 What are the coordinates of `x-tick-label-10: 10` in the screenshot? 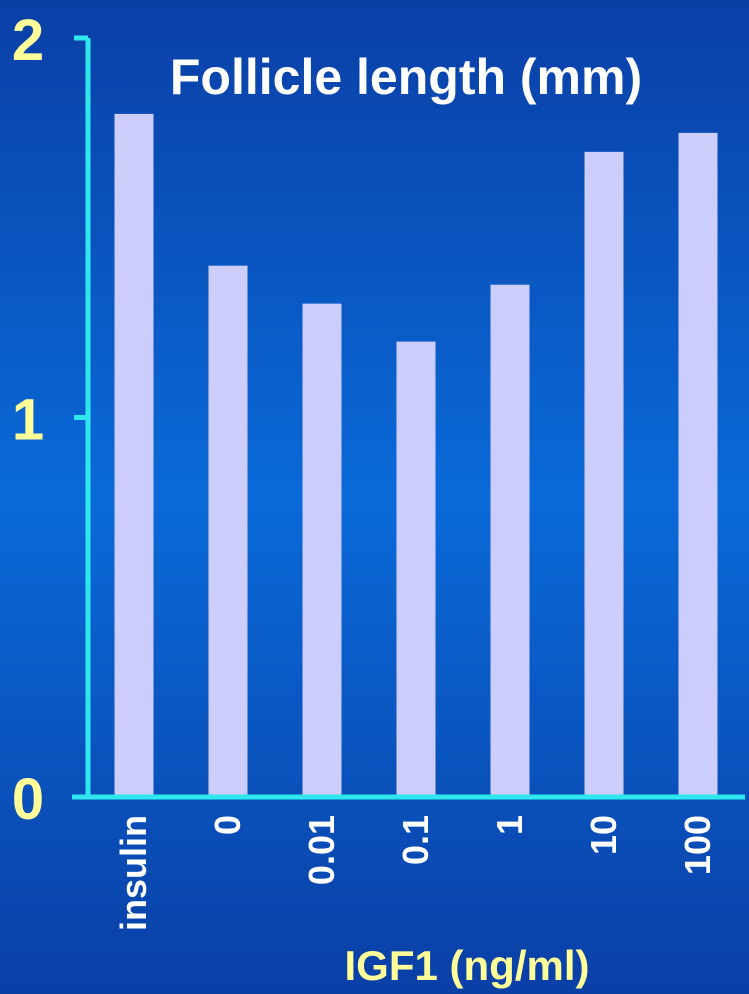 It's located at (603, 835).